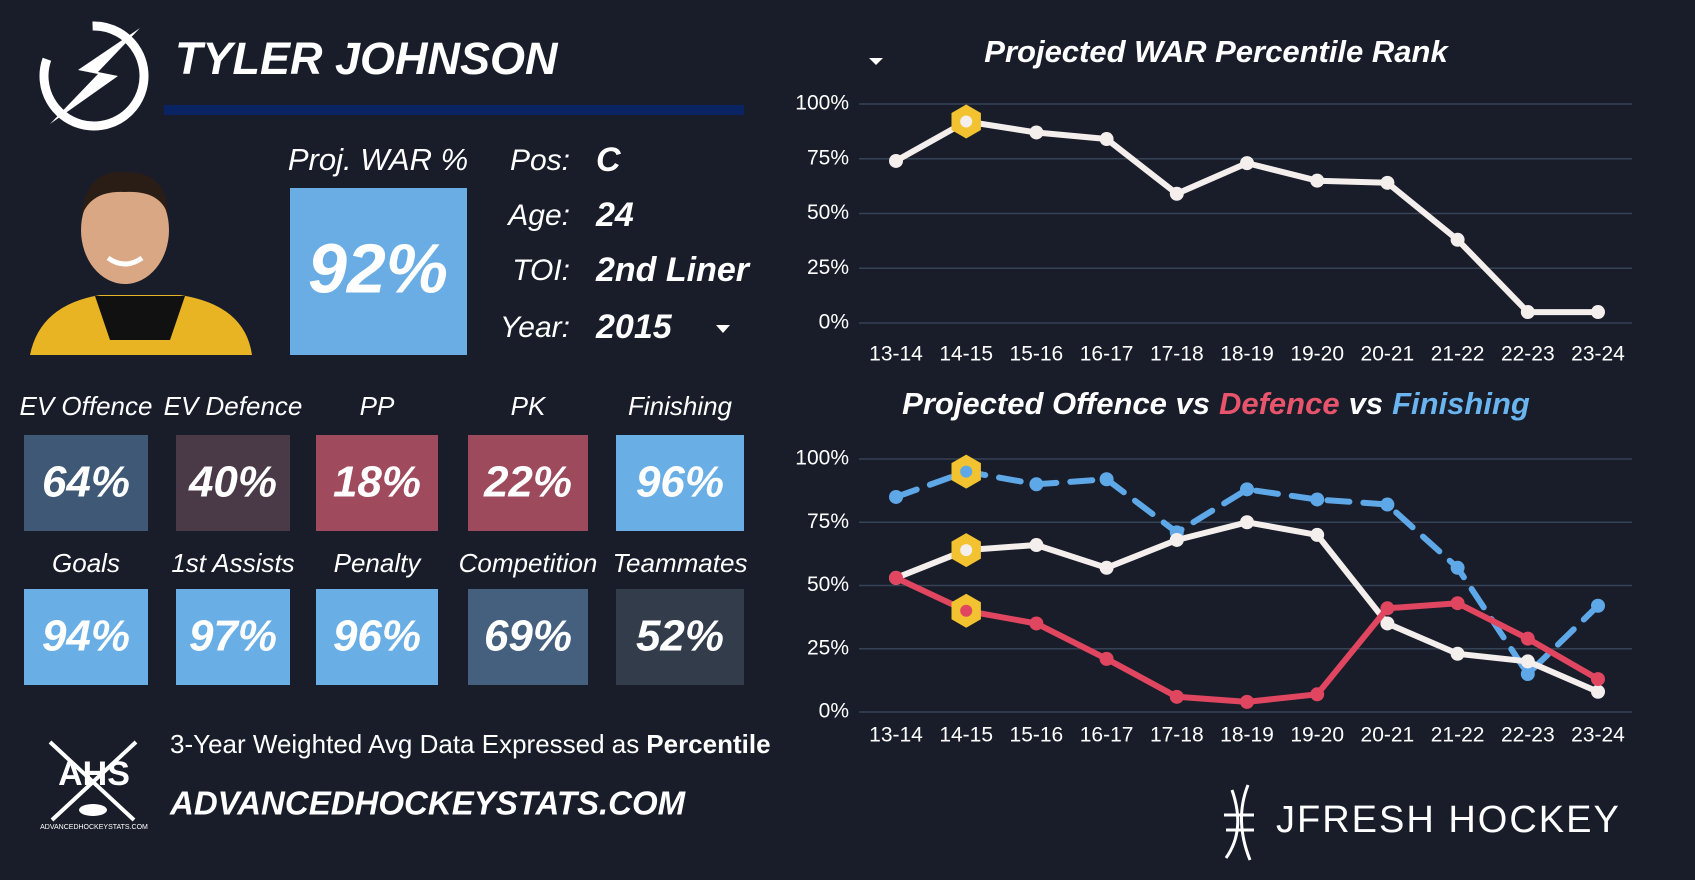 This screenshot has height=880, width=1695. I want to click on year-dropdown, so click(723, 329).